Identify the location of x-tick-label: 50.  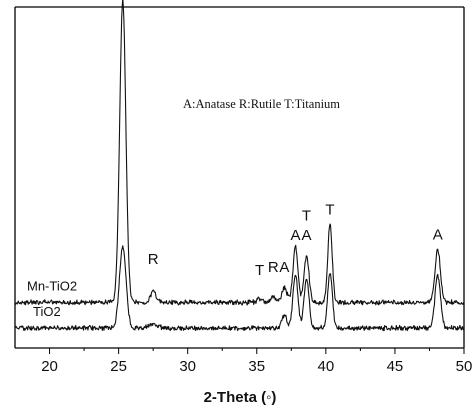
(464, 366).